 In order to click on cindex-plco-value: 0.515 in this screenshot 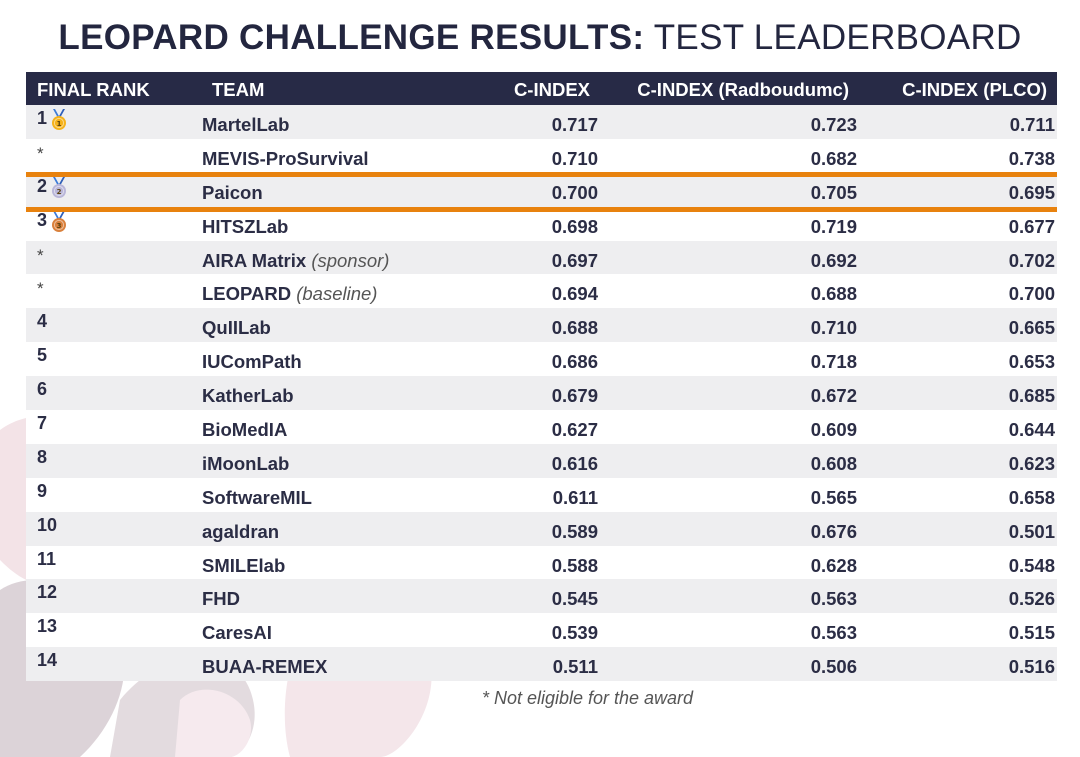, I will do `click(1031, 633)`.